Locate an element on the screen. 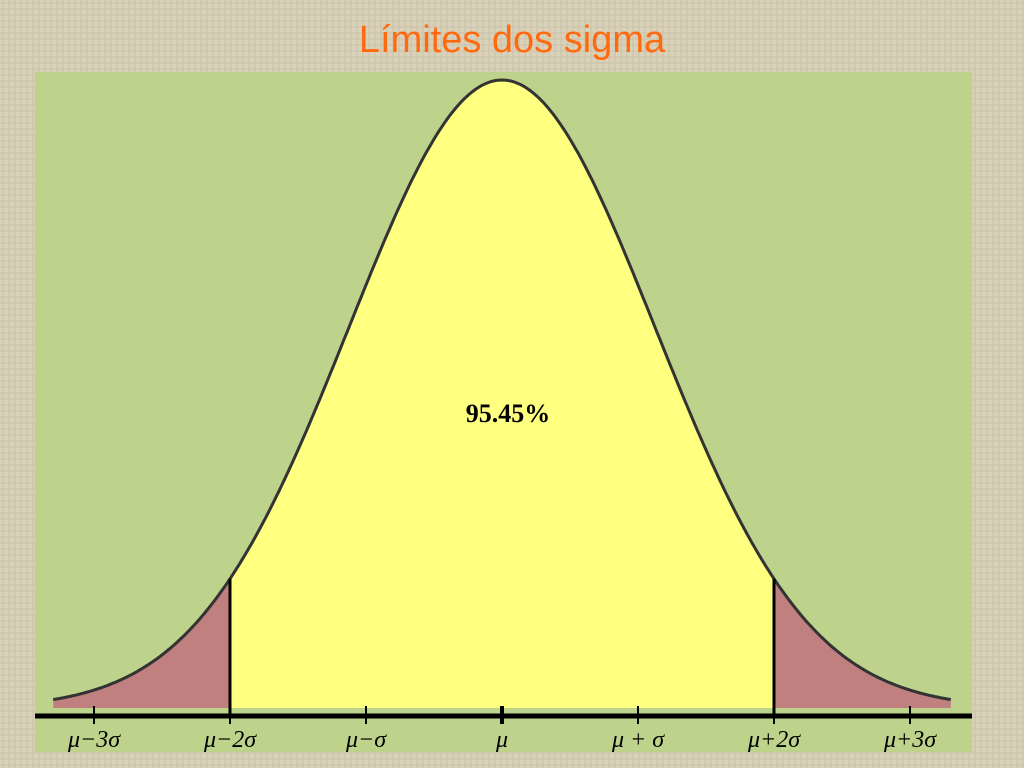 This screenshot has height=768, width=1024. axis-label: μ−3σ is located at coordinates (94, 740).